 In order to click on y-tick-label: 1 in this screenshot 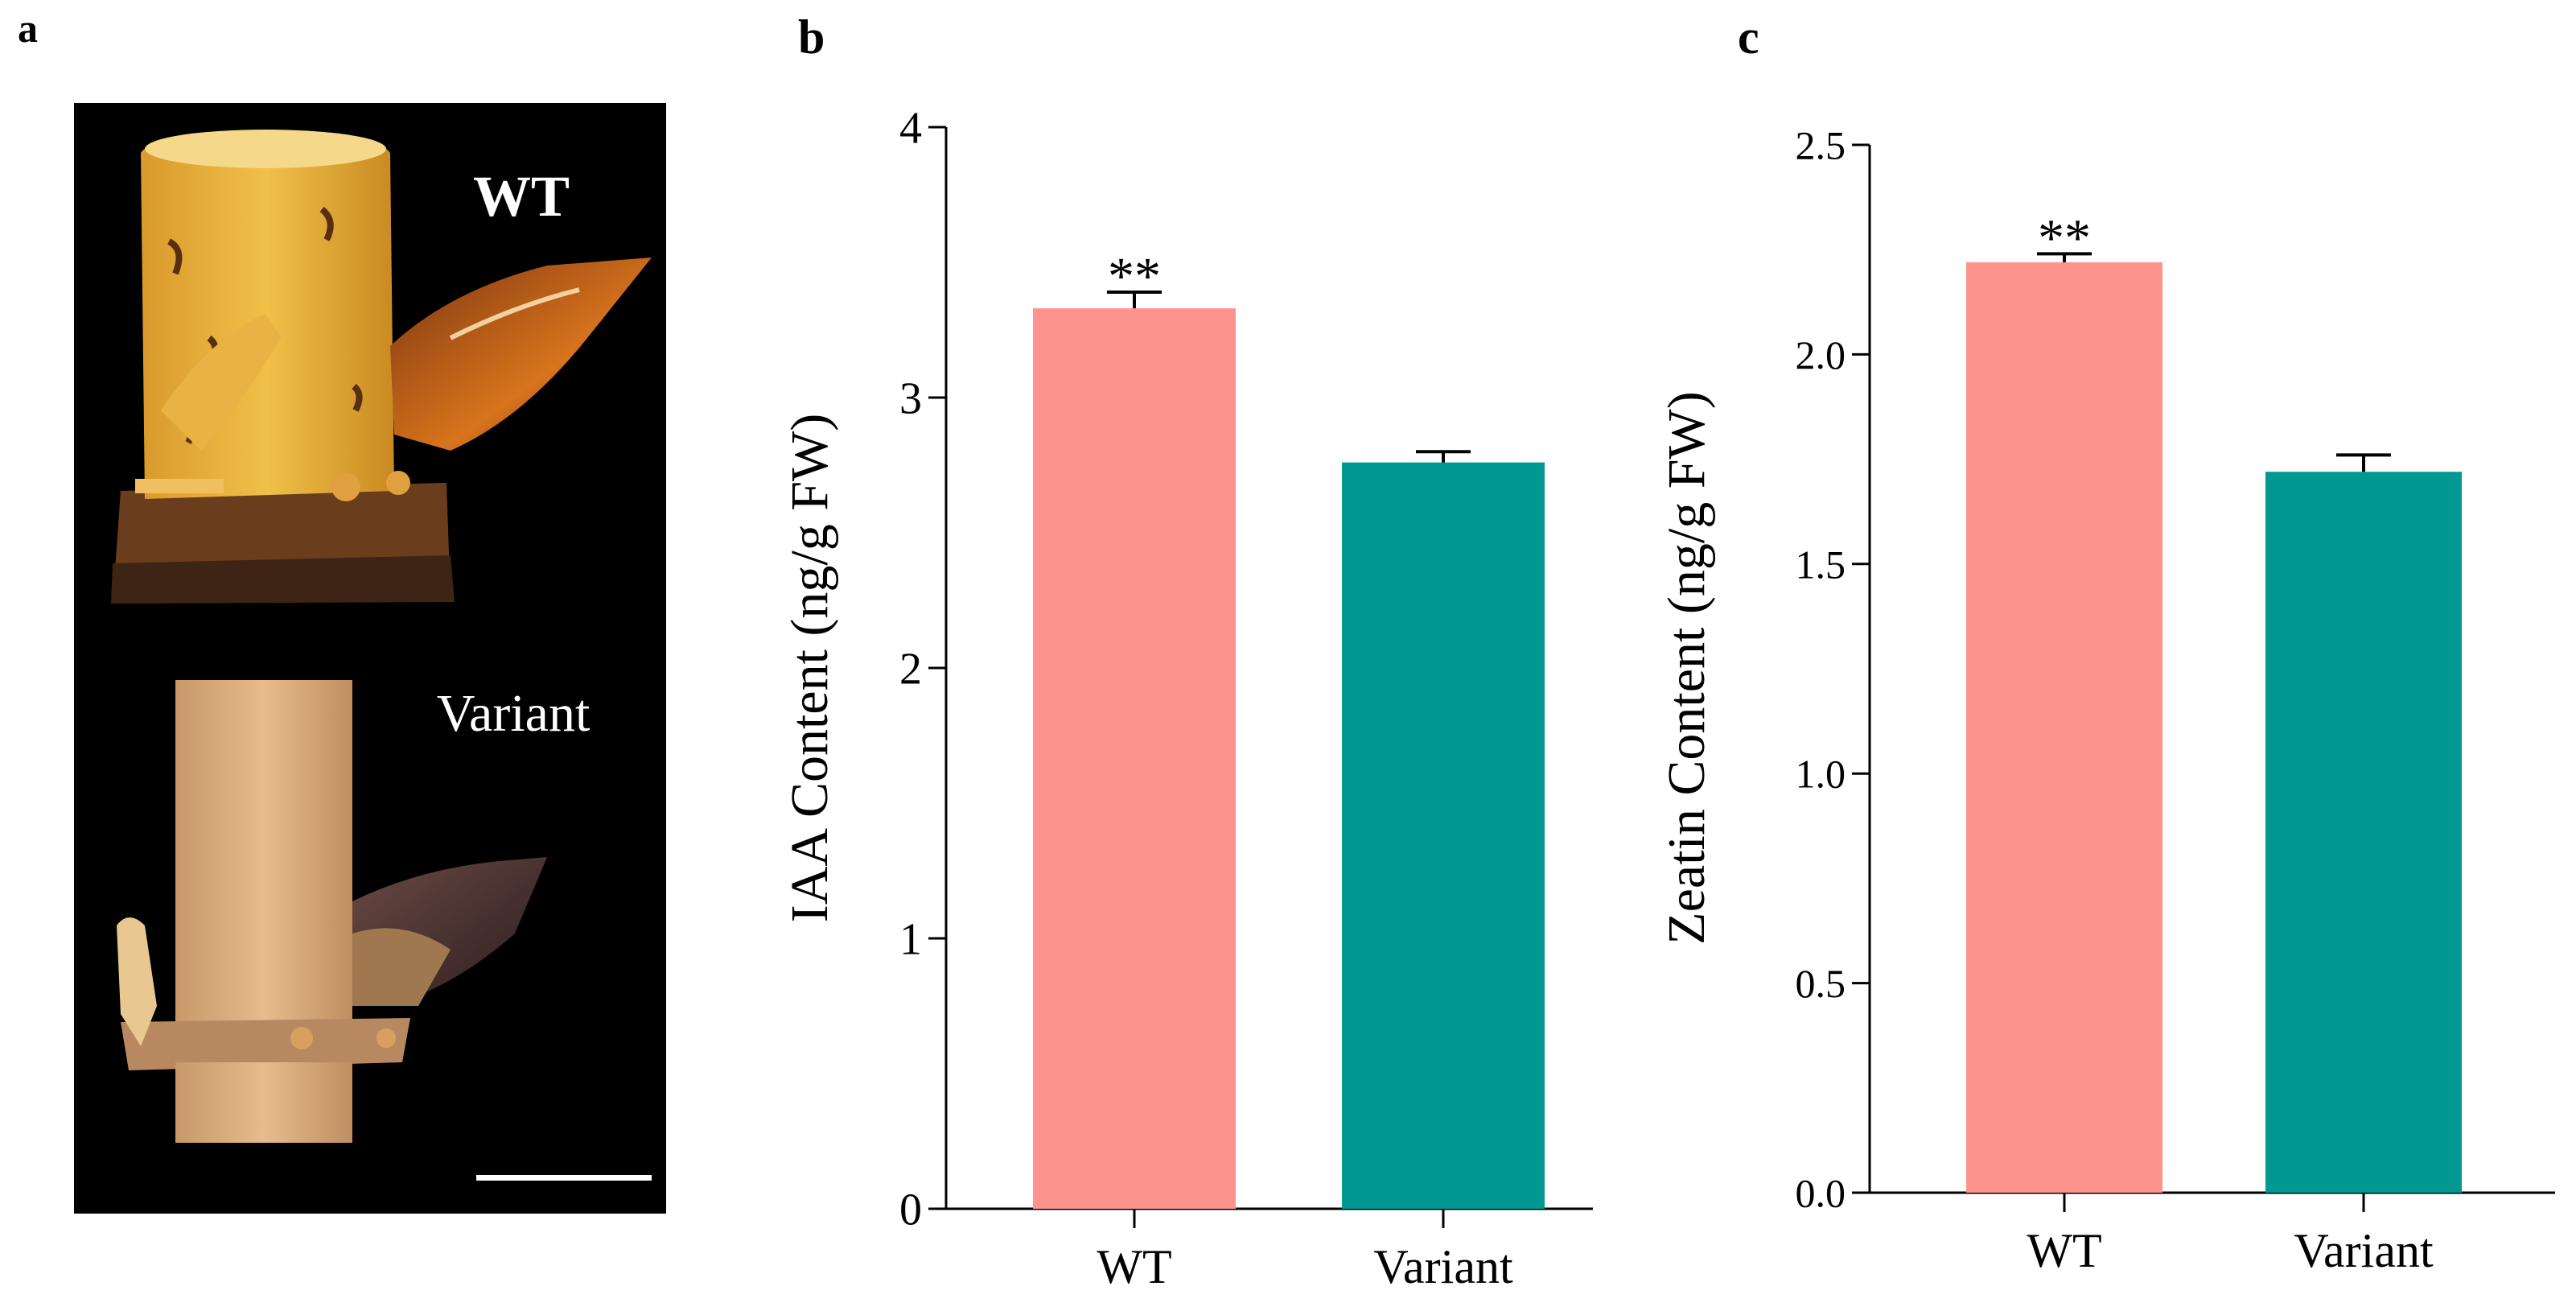, I will do `click(910, 940)`.